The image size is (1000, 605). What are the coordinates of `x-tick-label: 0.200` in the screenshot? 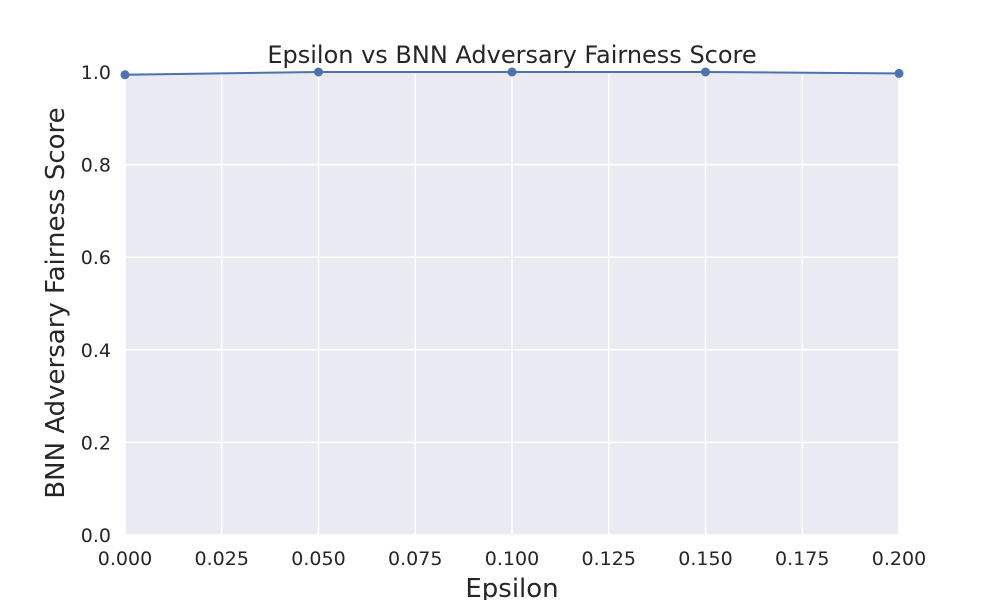 It's located at (899, 559).